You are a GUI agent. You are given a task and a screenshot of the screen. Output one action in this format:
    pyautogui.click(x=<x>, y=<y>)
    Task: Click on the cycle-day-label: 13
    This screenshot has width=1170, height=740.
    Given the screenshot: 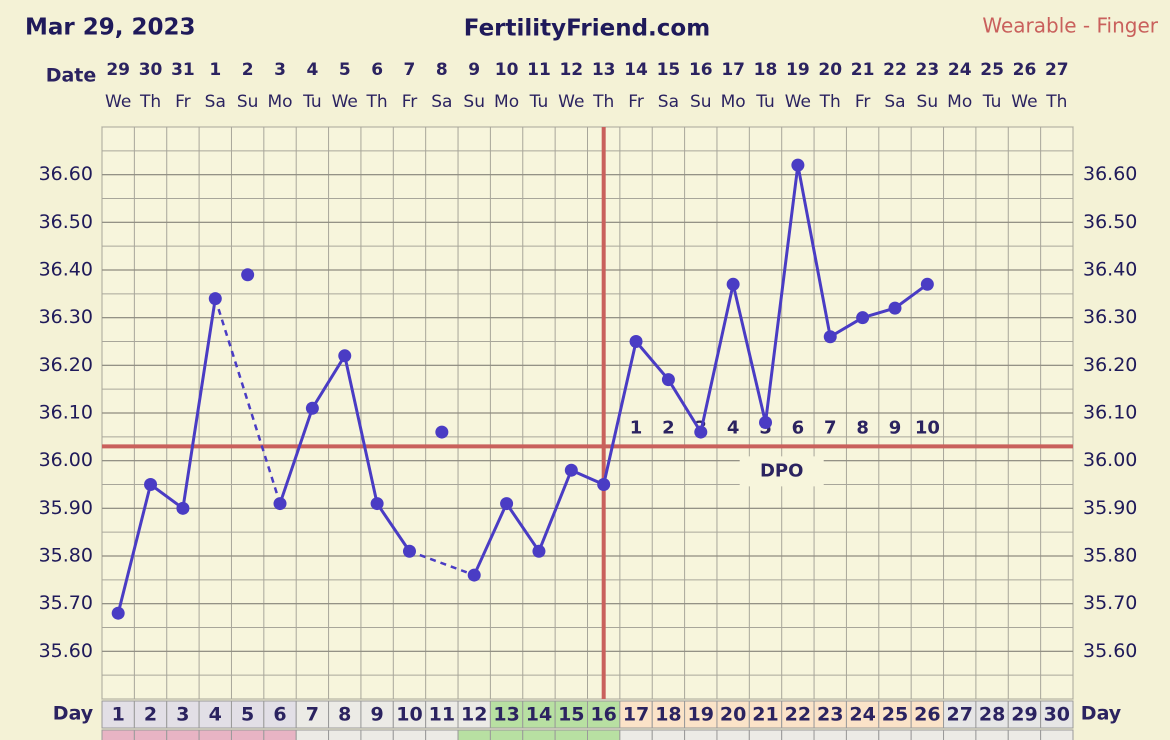 What is the action you would take?
    pyautogui.click(x=506, y=715)
    